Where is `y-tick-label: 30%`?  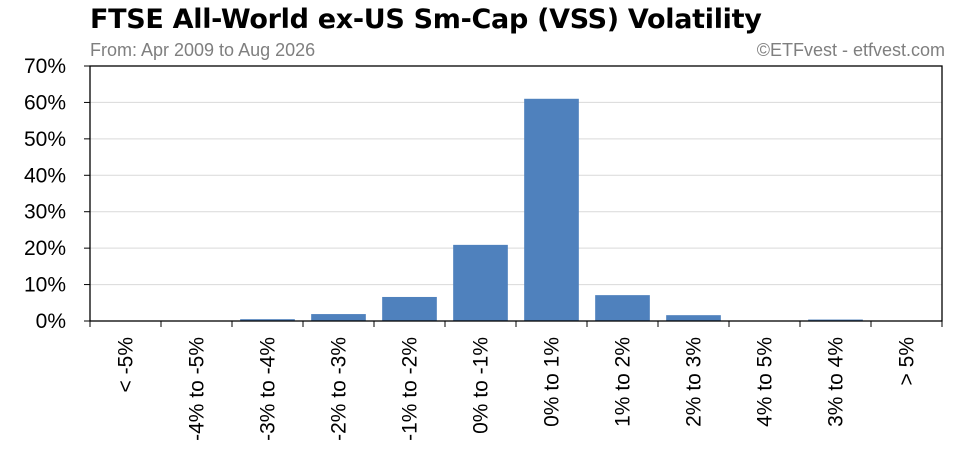
y-tick-label: 30% is located at coordinates (45, 212).